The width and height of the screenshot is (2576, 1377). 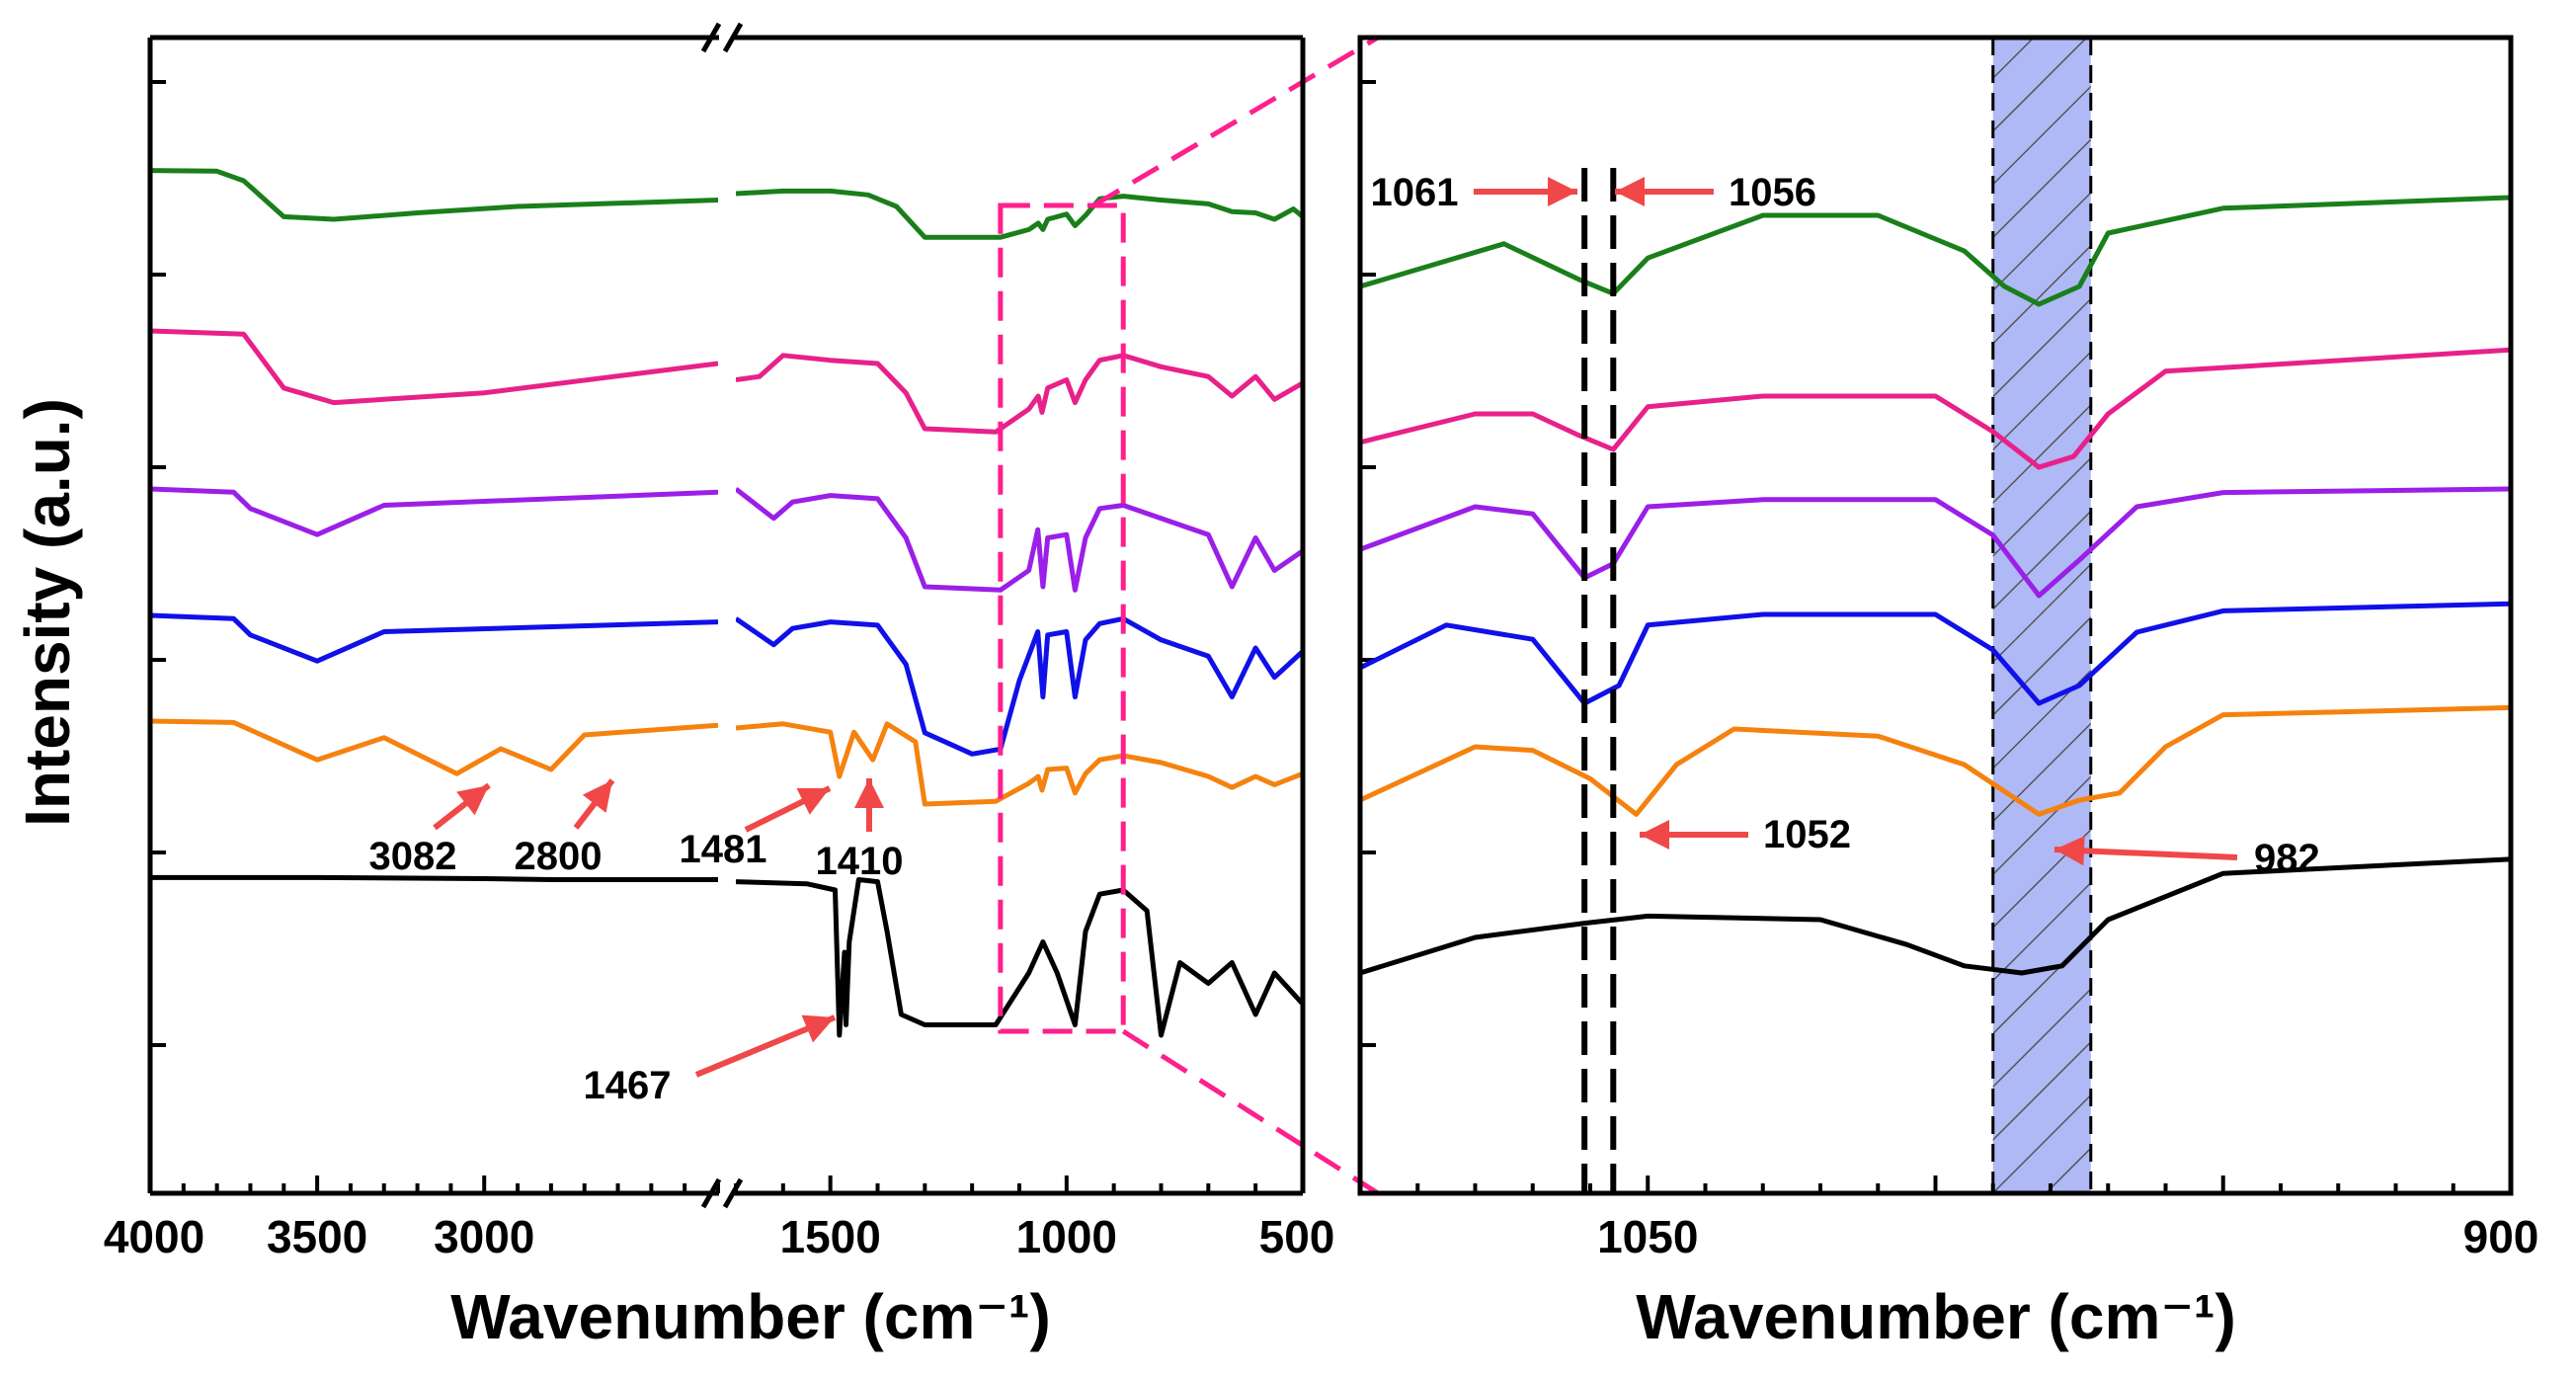 I want to click on zoom-peak-label-982: 982, so click(x=2287, y=859).